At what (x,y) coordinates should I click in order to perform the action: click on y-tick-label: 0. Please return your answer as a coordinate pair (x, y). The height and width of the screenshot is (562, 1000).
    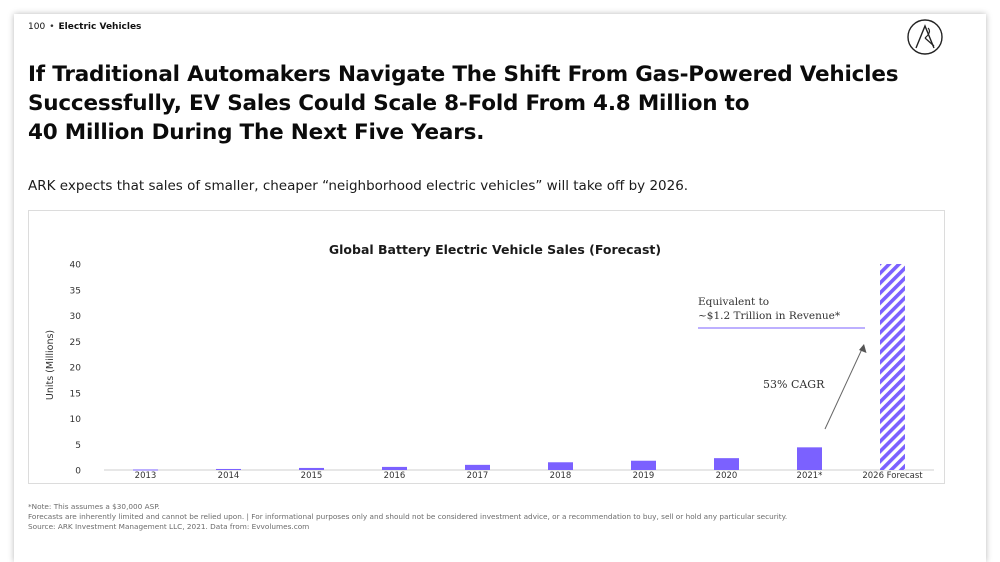
    Looking at the image, I should click on (78, 472).